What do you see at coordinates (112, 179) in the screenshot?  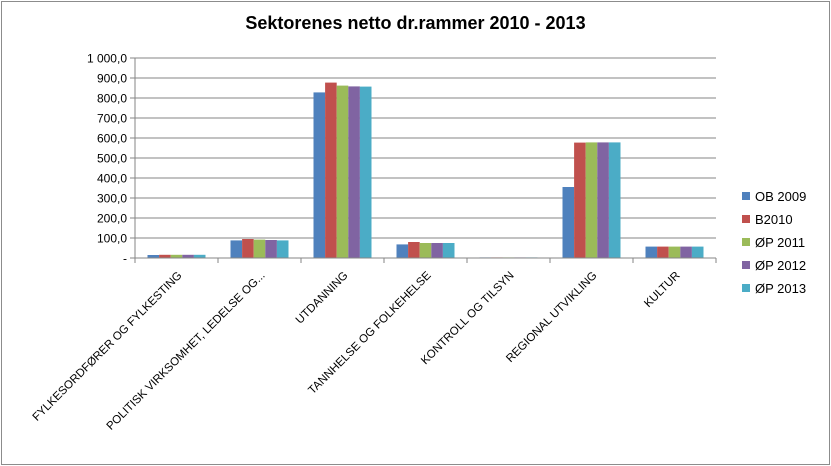 I see `y-tick-label: 400,0` at bounding box center [112, 179].